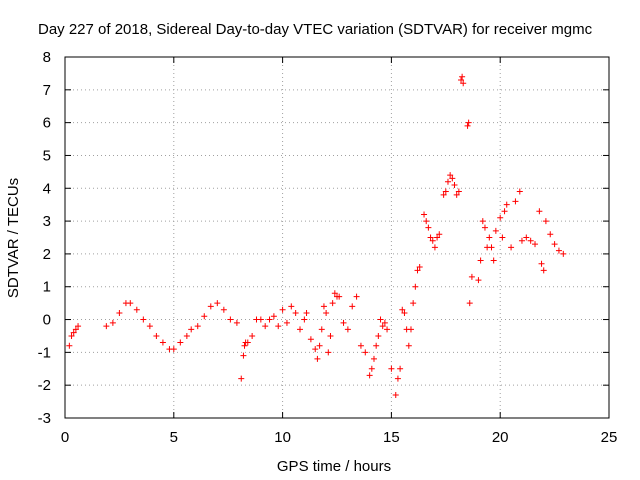 The width and height of the screenshot is (640, 480). Describe the element at coordinates (44, 385) in the screenshot. I see `y-tick-label: -2` at that location.